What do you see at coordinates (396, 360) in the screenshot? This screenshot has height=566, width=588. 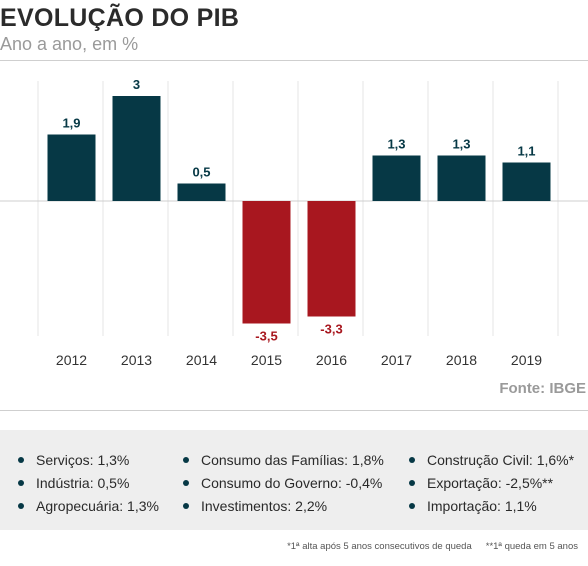 I see `x-tick-label: 2017` at bounding box center [396, 360].